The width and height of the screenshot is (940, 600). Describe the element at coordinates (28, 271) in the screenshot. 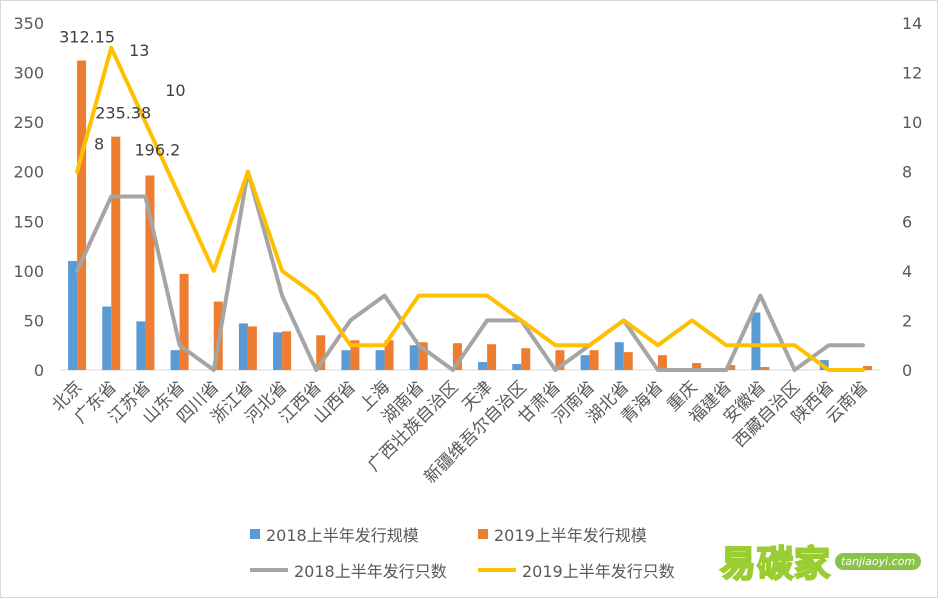

I see `y-left-tick-label: 100` at that location.